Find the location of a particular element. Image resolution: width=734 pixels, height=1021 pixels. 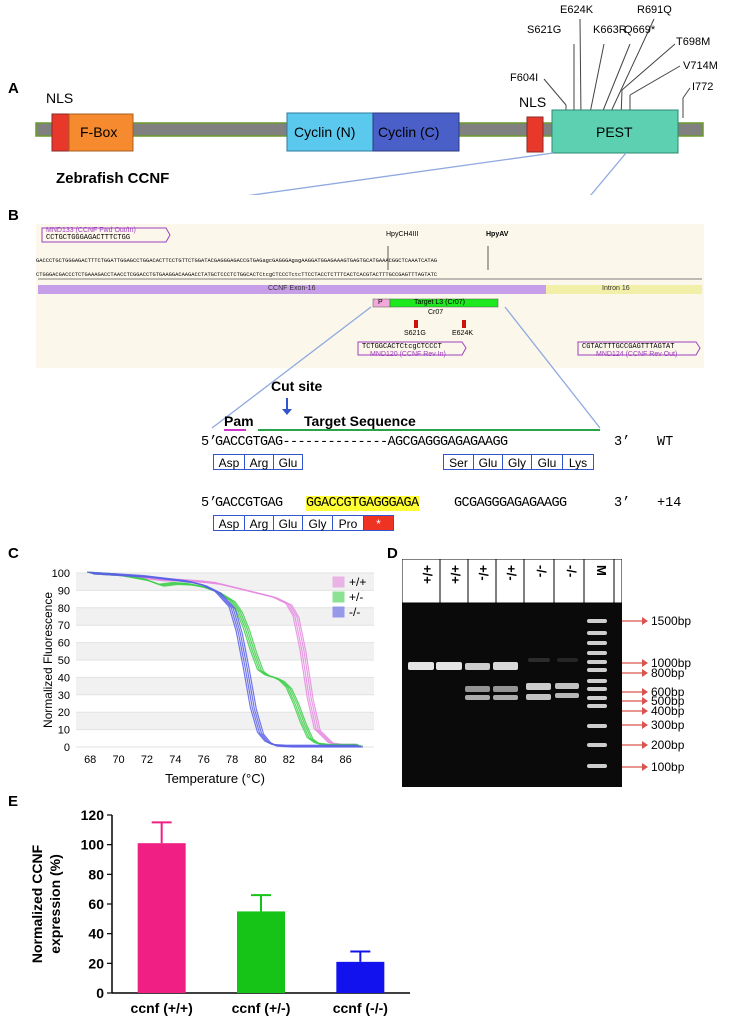

panel-e-letter: E is located at coordinates (13, 801).